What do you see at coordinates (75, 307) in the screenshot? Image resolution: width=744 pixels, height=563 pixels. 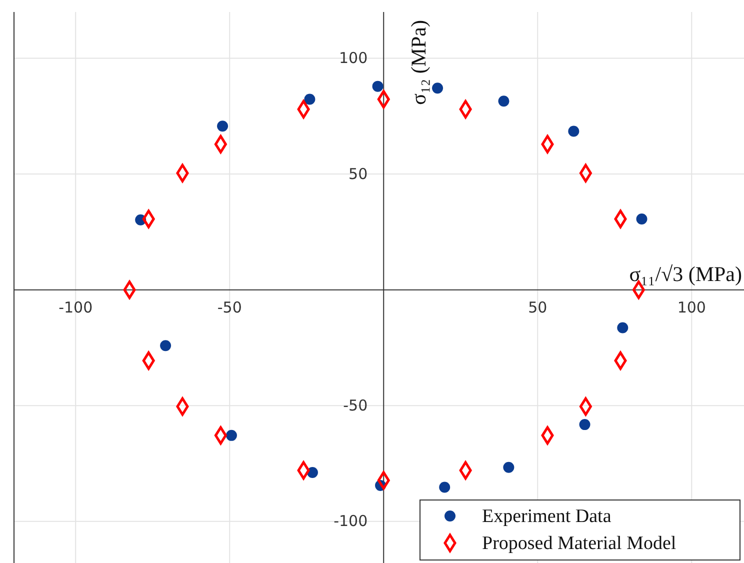 I see `x-tick-label: -100` at bounding box center [75, 307].